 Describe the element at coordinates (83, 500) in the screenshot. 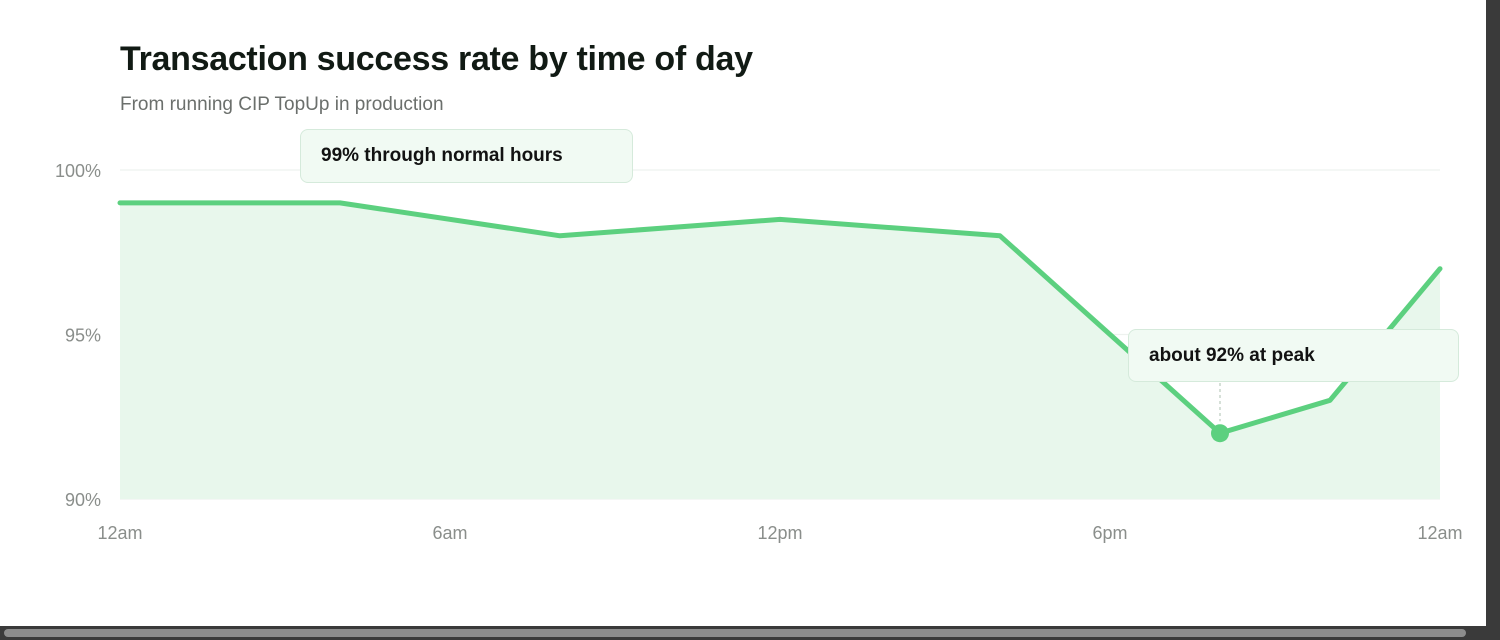

I see `y-tick-label: 90%` at that location.